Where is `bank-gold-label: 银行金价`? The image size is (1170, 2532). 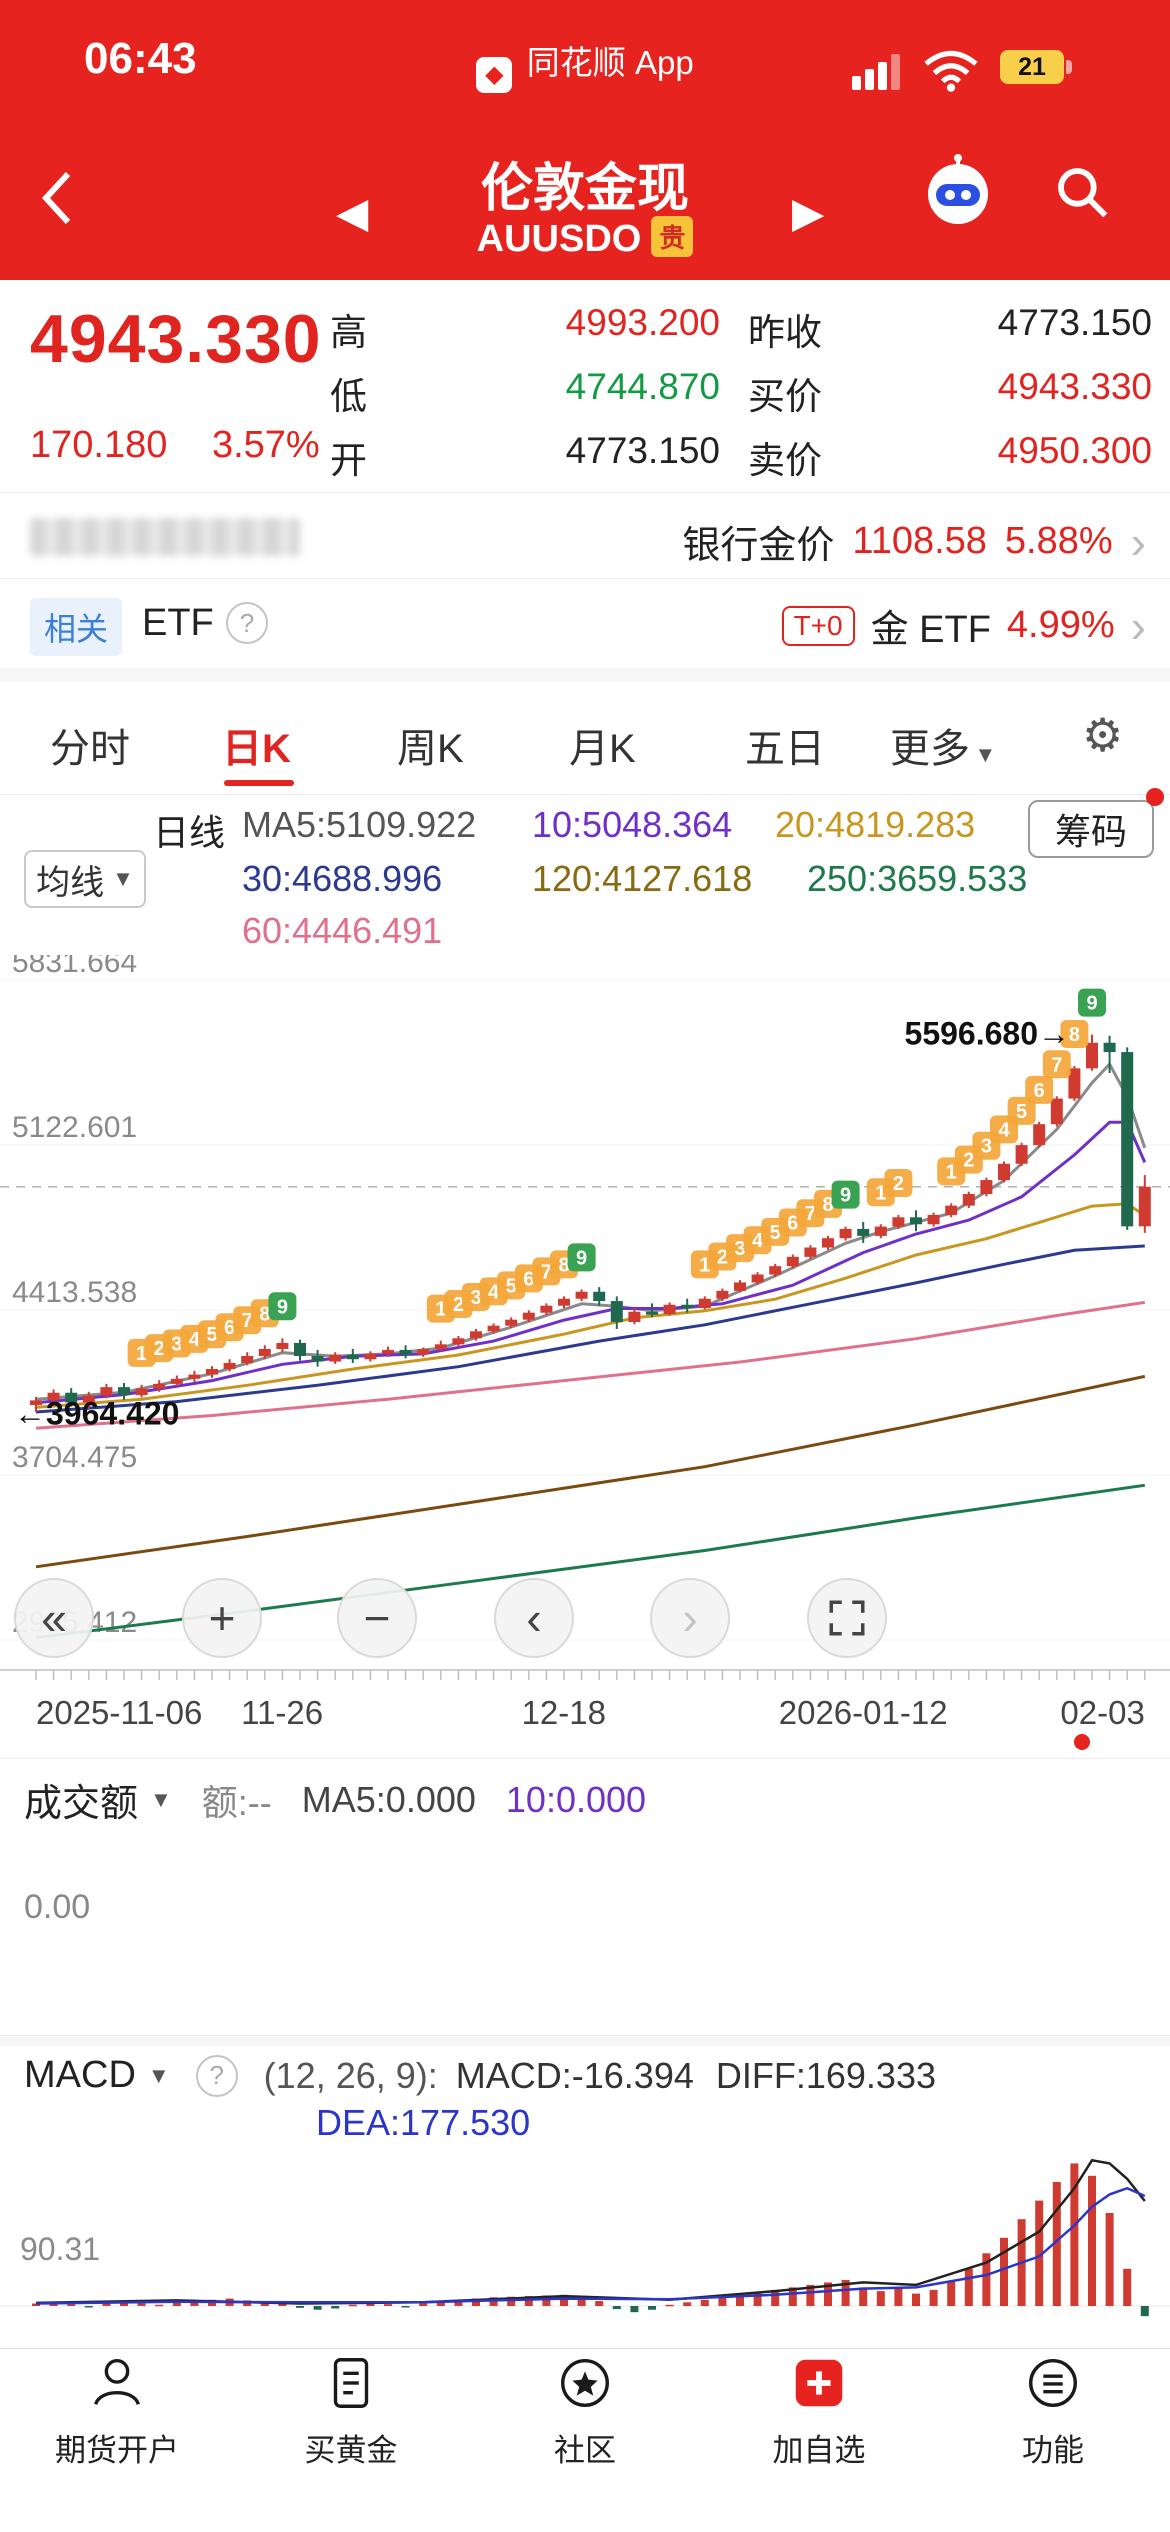 bank-gold-label: 银行金价 is located at coordinates (758, 546).